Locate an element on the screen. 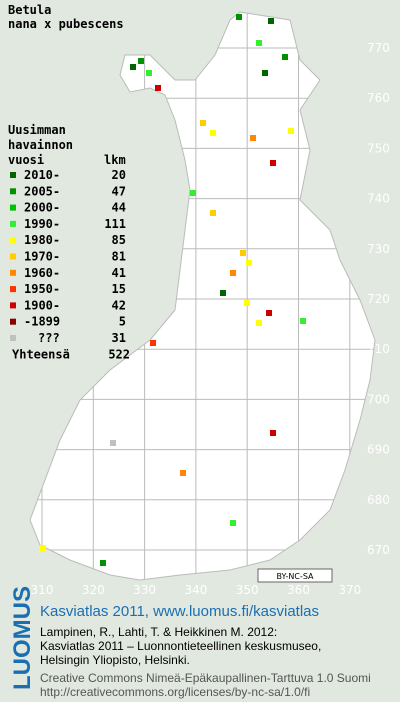  legend-count-label: lkm is located at coordinates (115, 160).